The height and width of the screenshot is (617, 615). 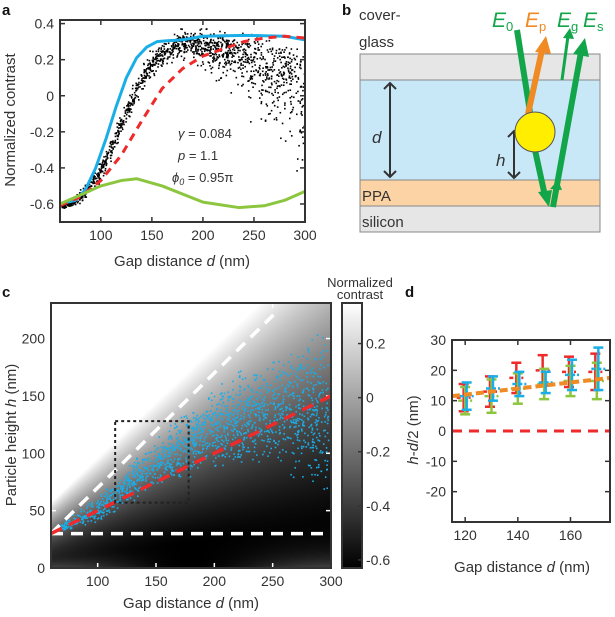 What do you see at coordinates (164, 421) in the screenshot?
I see `c-line-white` at bounding box center [164, 421].